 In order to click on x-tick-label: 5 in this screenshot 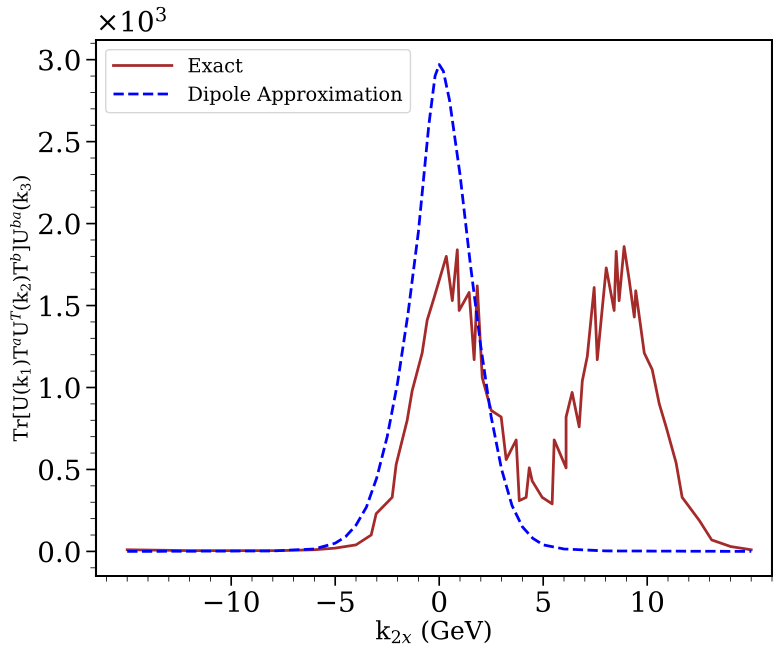, I will do `click(543, 601)`.